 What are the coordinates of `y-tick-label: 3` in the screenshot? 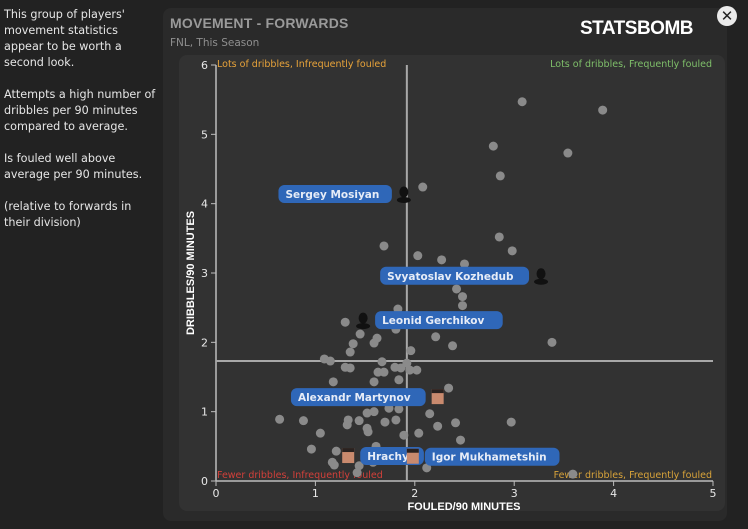 It's located at (204, 273).